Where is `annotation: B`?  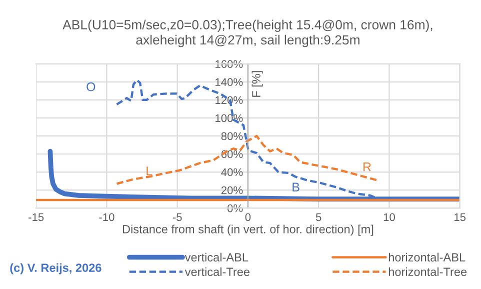 annotation: B is located at coordinates (296, 187).